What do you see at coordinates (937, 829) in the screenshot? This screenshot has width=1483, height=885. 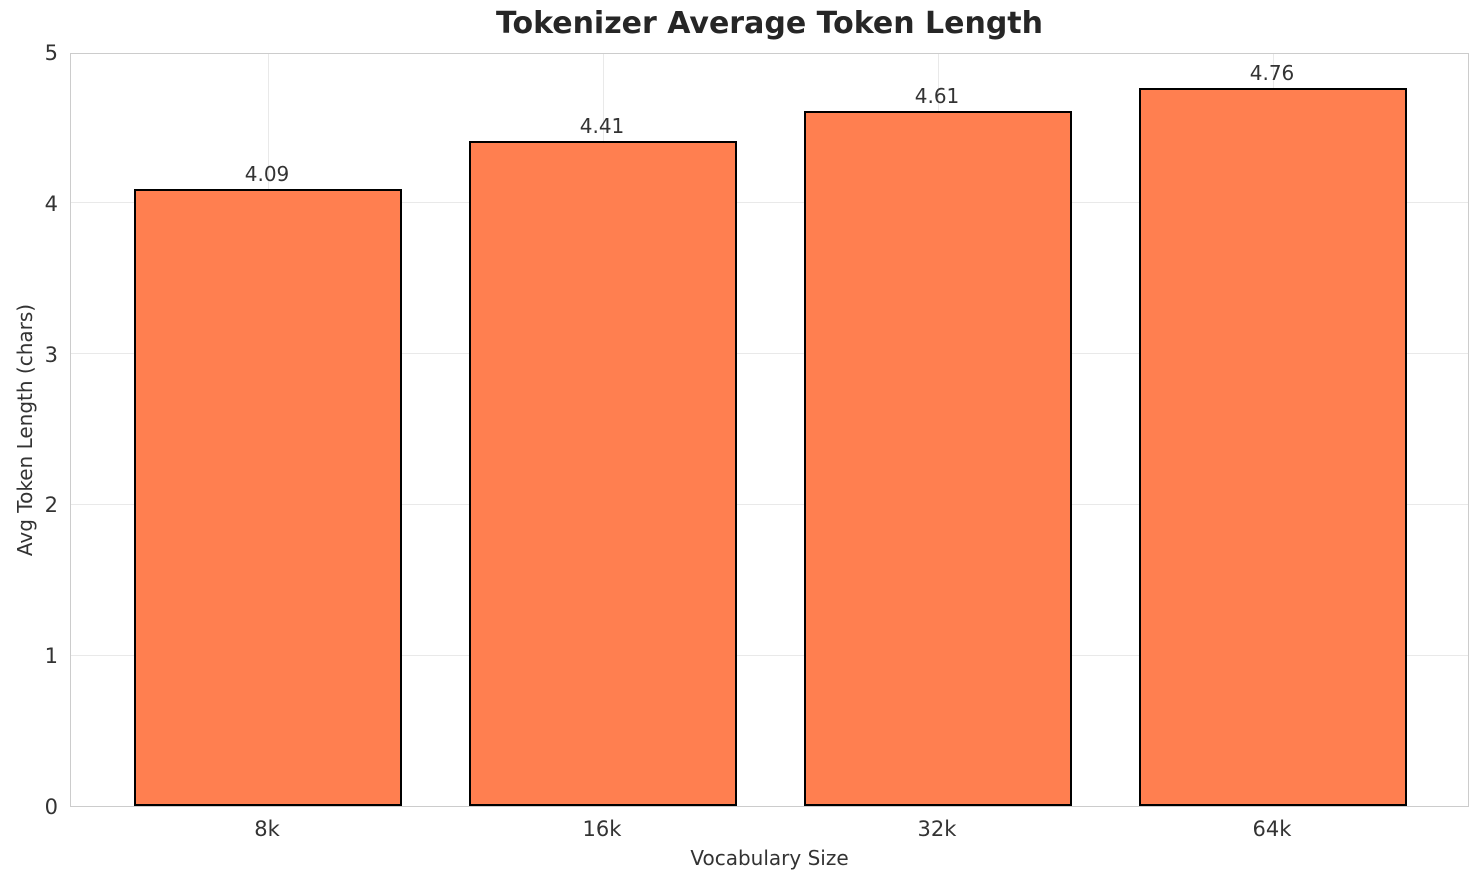 I see `x-tick-label: 32k` at bounding box center [937, 829].